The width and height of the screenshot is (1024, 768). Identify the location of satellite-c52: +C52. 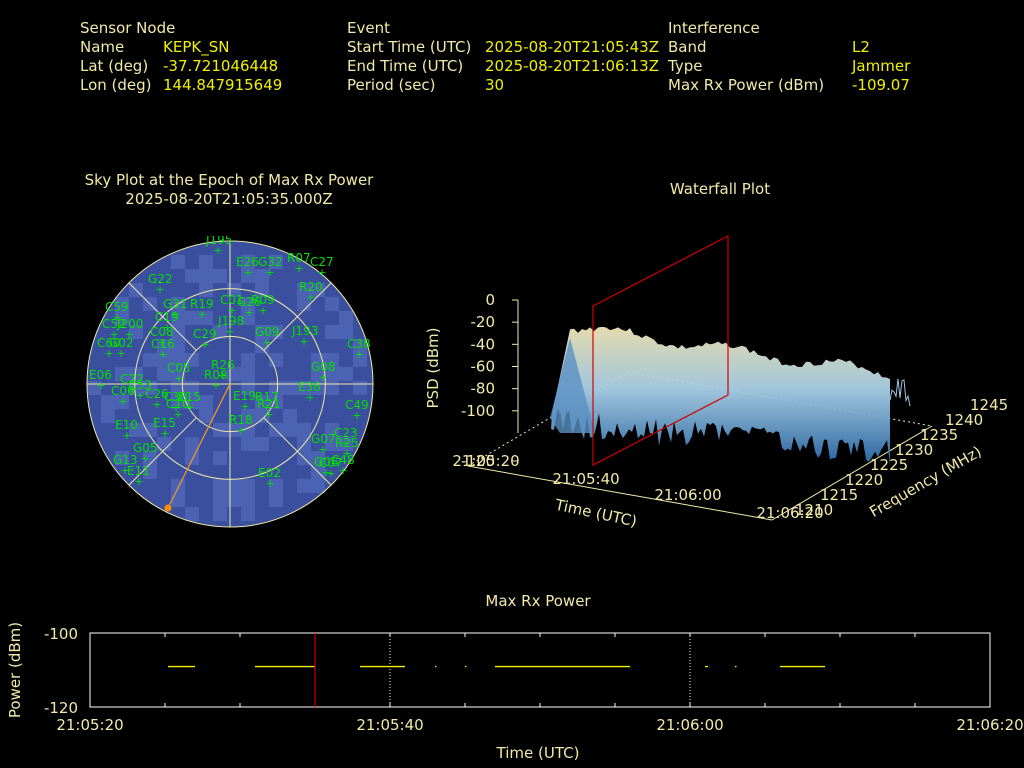
(114, 329).